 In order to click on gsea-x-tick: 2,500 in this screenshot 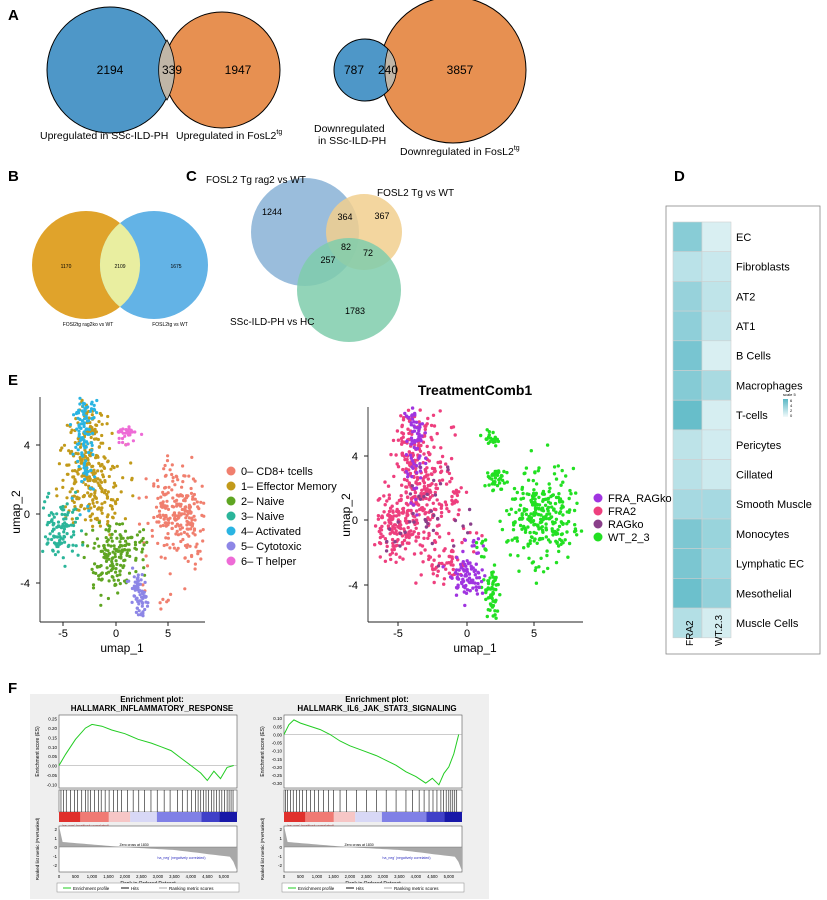, I will do `click(141, 876)`.